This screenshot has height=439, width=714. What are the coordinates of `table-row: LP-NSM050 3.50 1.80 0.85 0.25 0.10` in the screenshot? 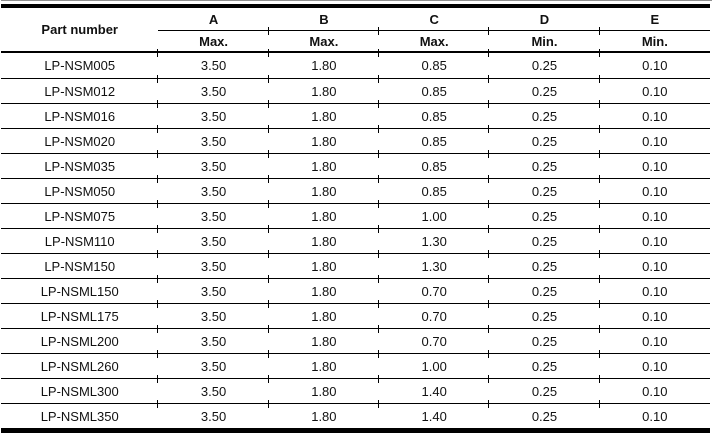 It's located at (355, 189).